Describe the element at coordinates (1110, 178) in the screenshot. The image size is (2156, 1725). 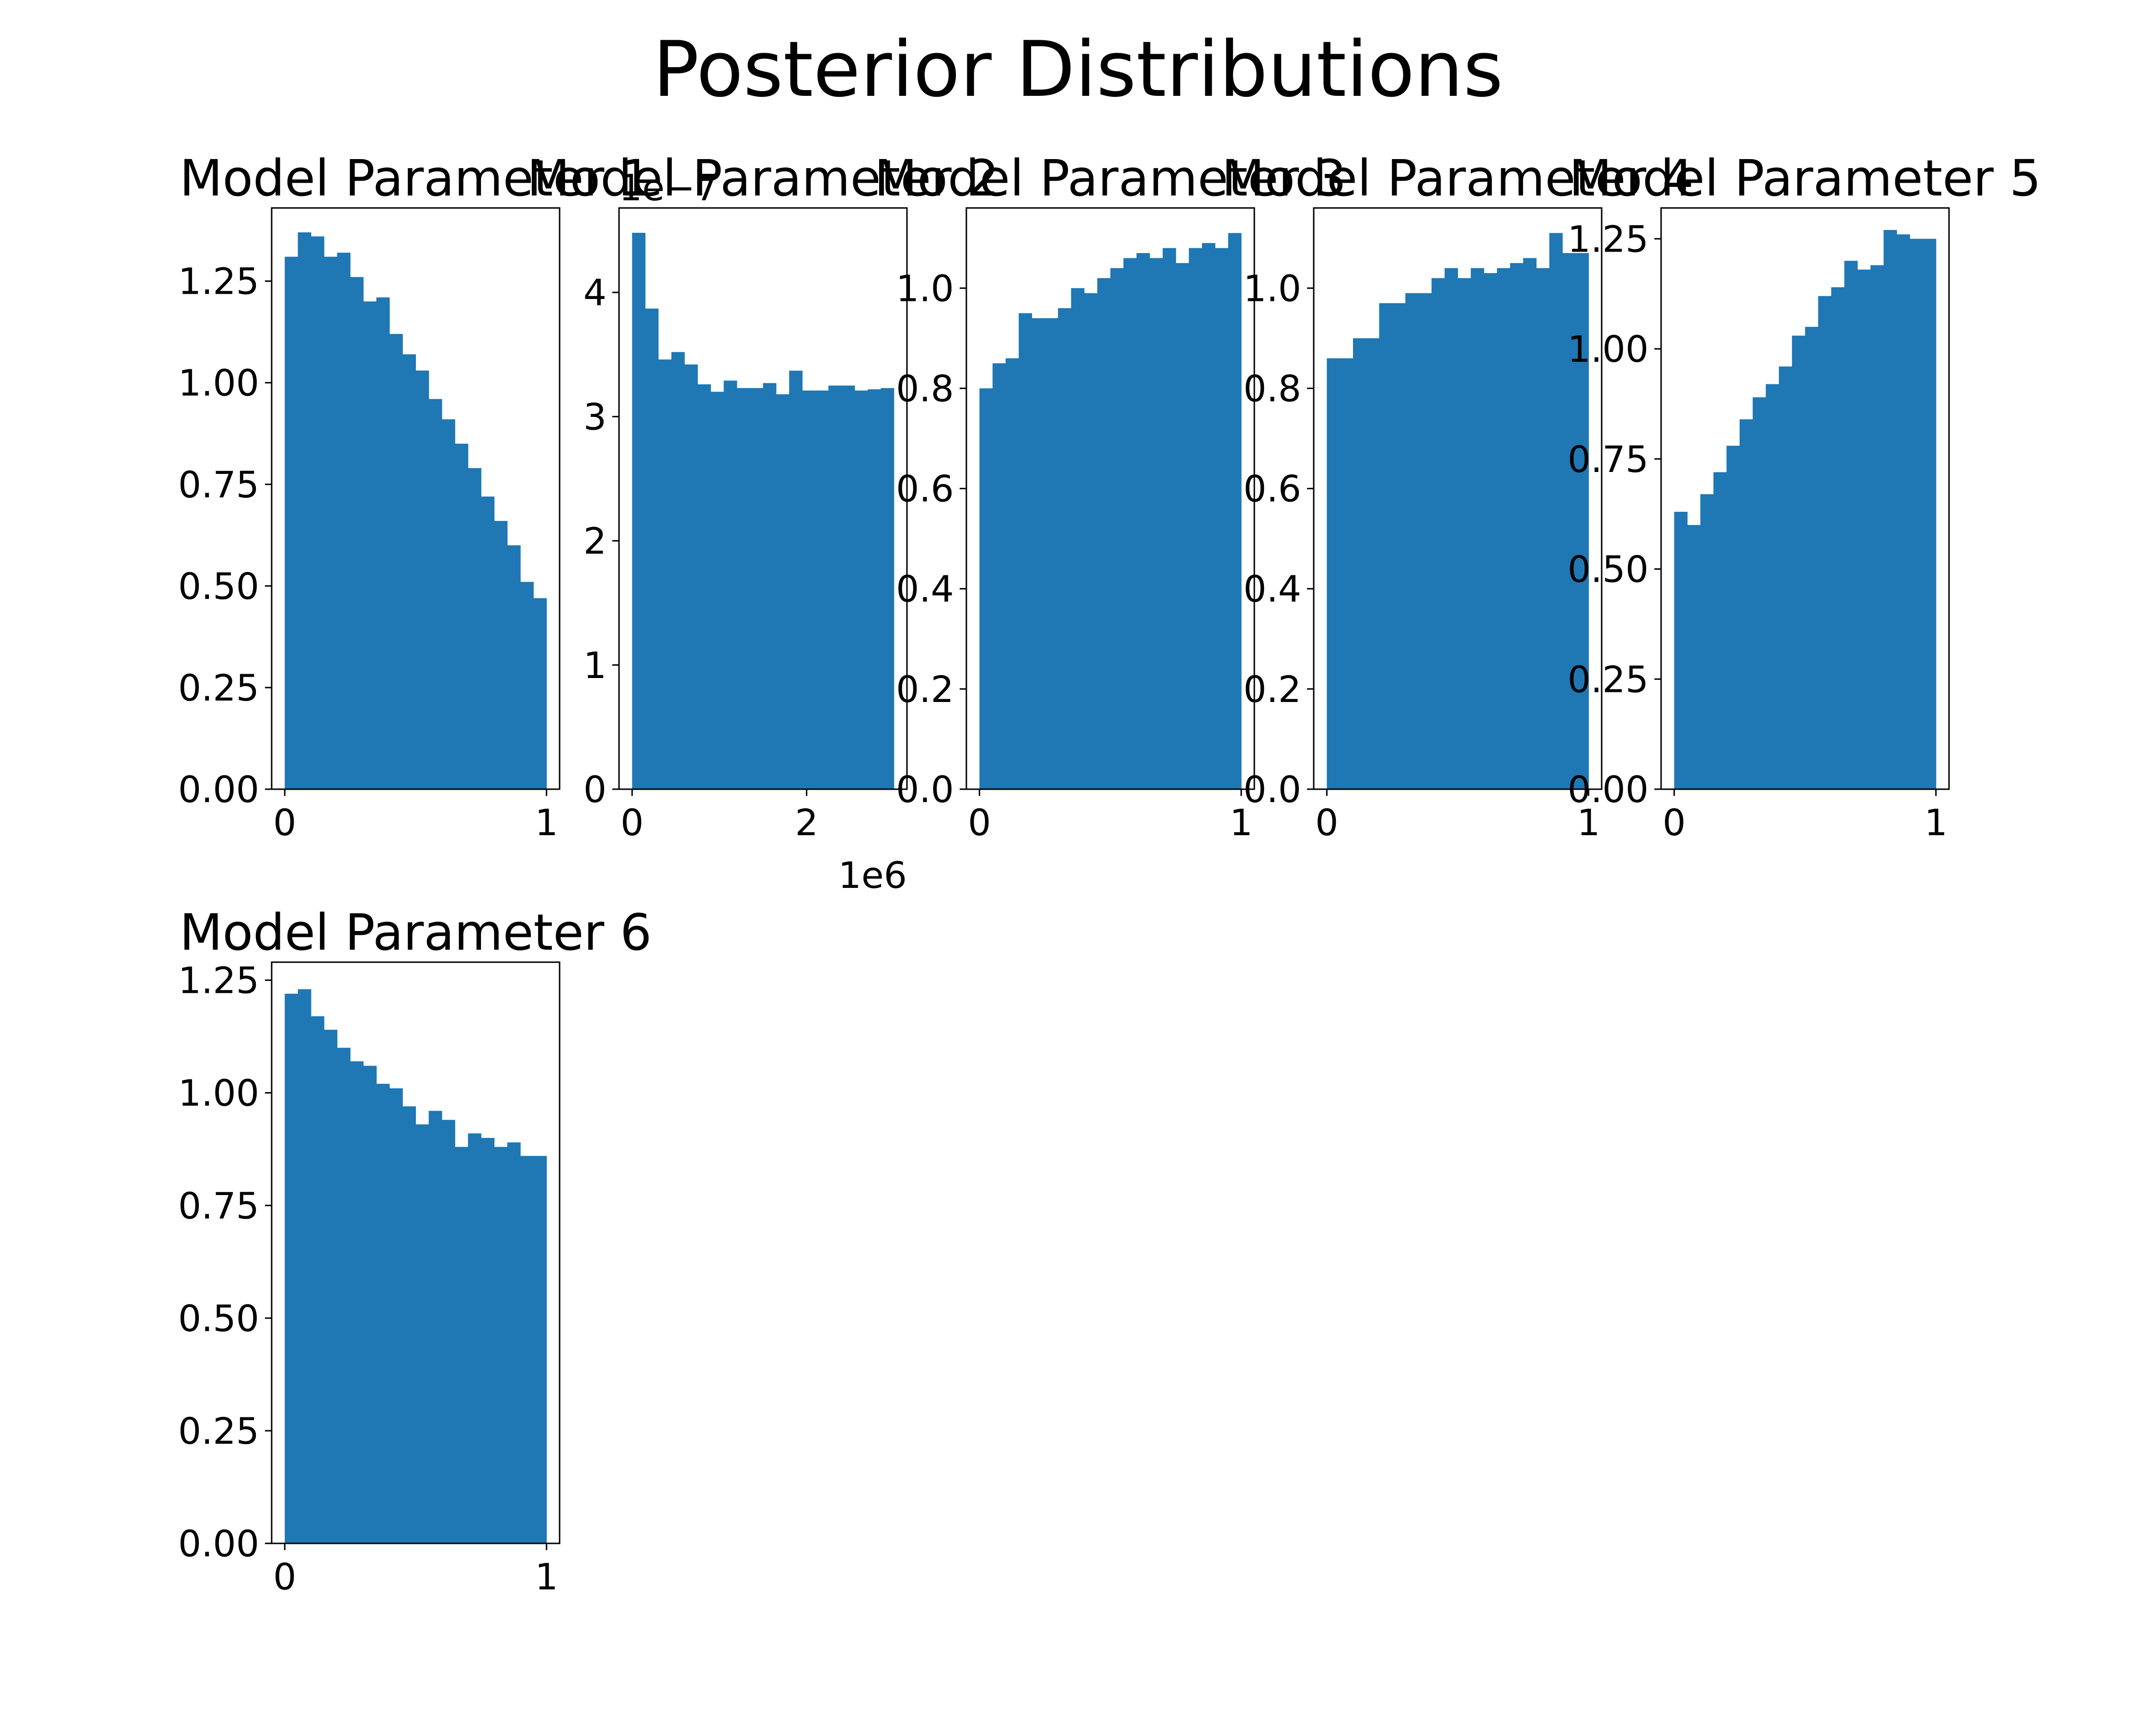
I see `panel-title: Model Parameter 3` at that location.